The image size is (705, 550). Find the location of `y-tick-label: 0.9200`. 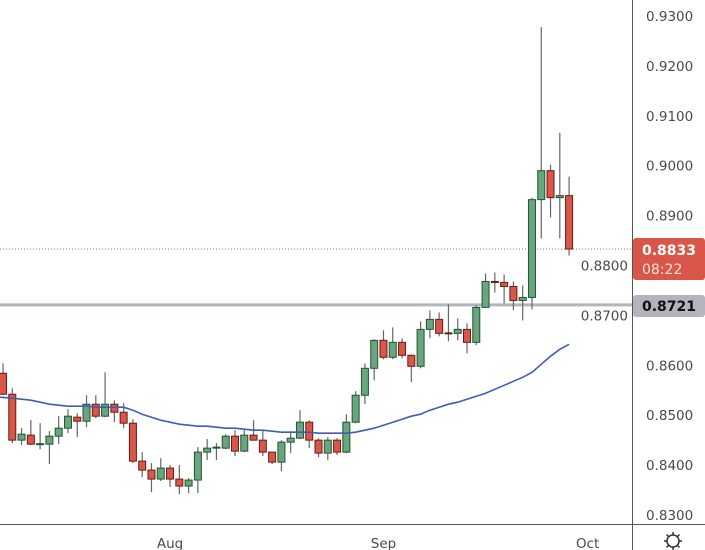

y-tick-label: 0.9200 is located at coordinates (669, 67).